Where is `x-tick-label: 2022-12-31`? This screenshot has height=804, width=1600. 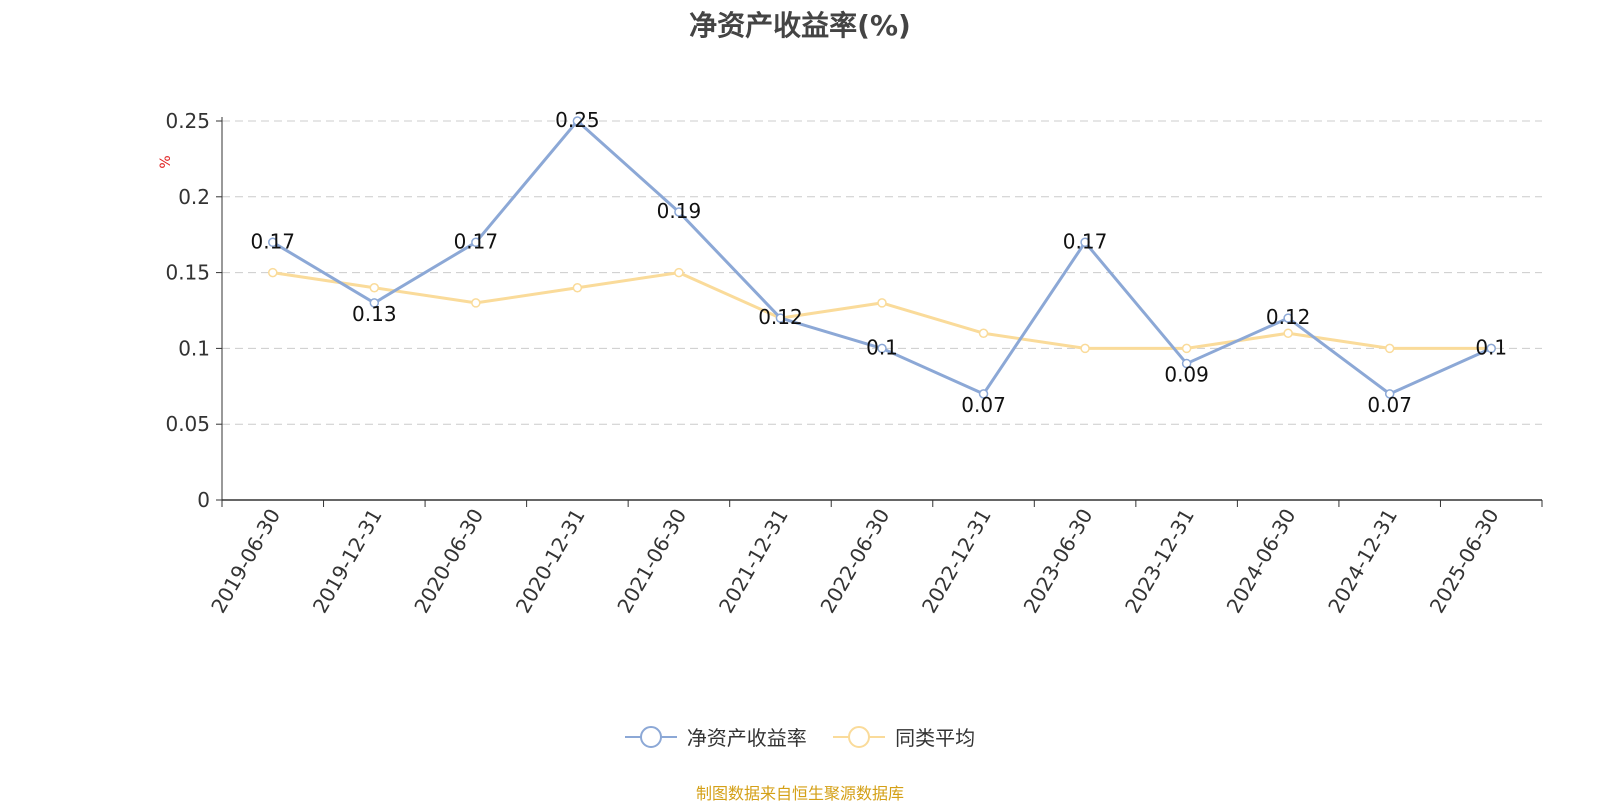 x-tick-label: 2022-12-31 is located at coordinates (956, 561).